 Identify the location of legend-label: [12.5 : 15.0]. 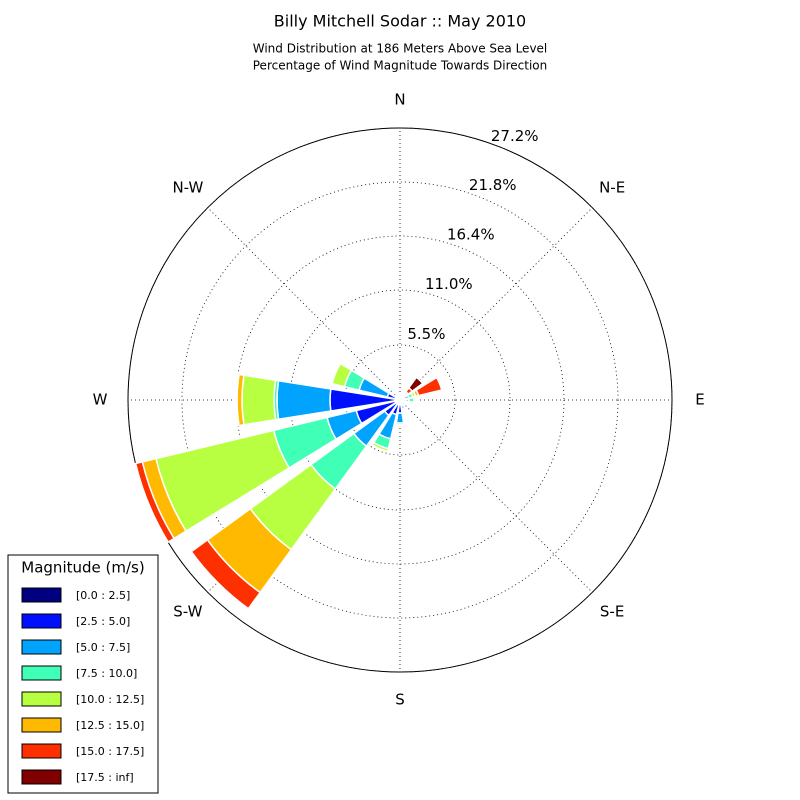
(110, 725).